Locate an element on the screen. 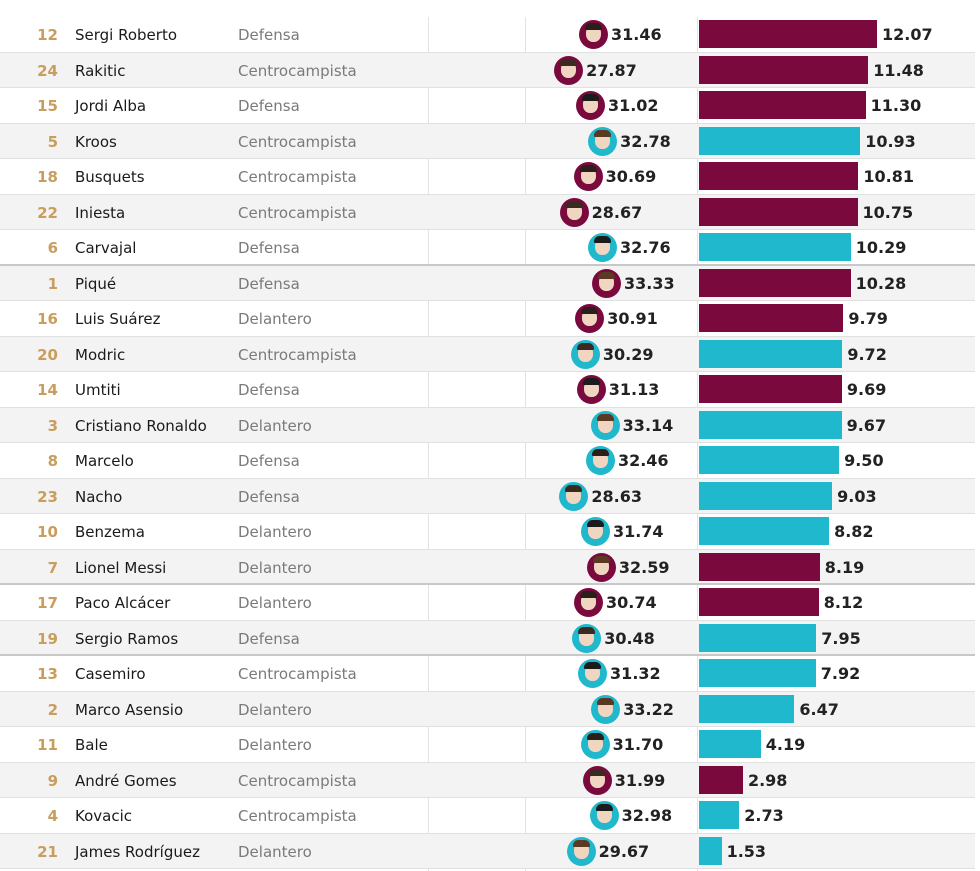 The image size is (980, 871). player-number: 15 is located at coordinates (47, 106).